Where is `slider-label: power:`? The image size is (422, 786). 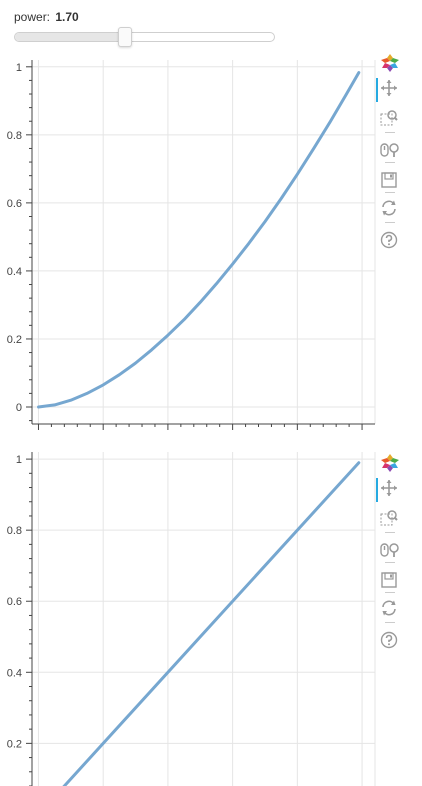 slider-label: power: is located at coordinates (32, 17).